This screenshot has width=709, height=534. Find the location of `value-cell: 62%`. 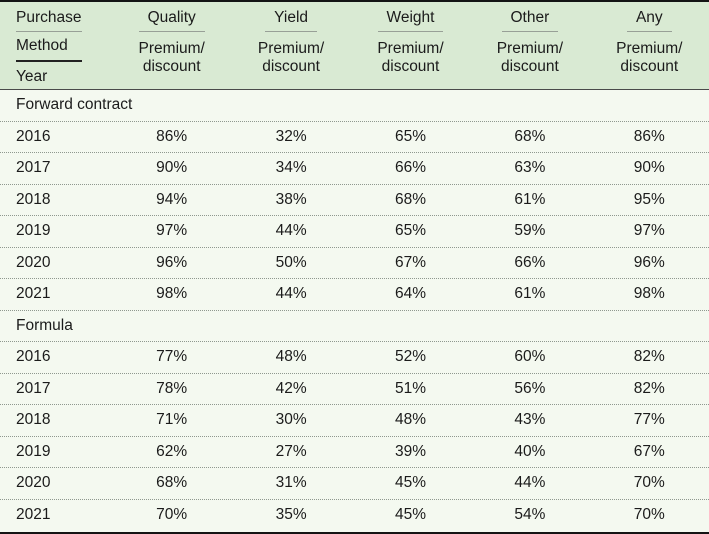

value-cell: 62% is located at coordinates (172, 451).